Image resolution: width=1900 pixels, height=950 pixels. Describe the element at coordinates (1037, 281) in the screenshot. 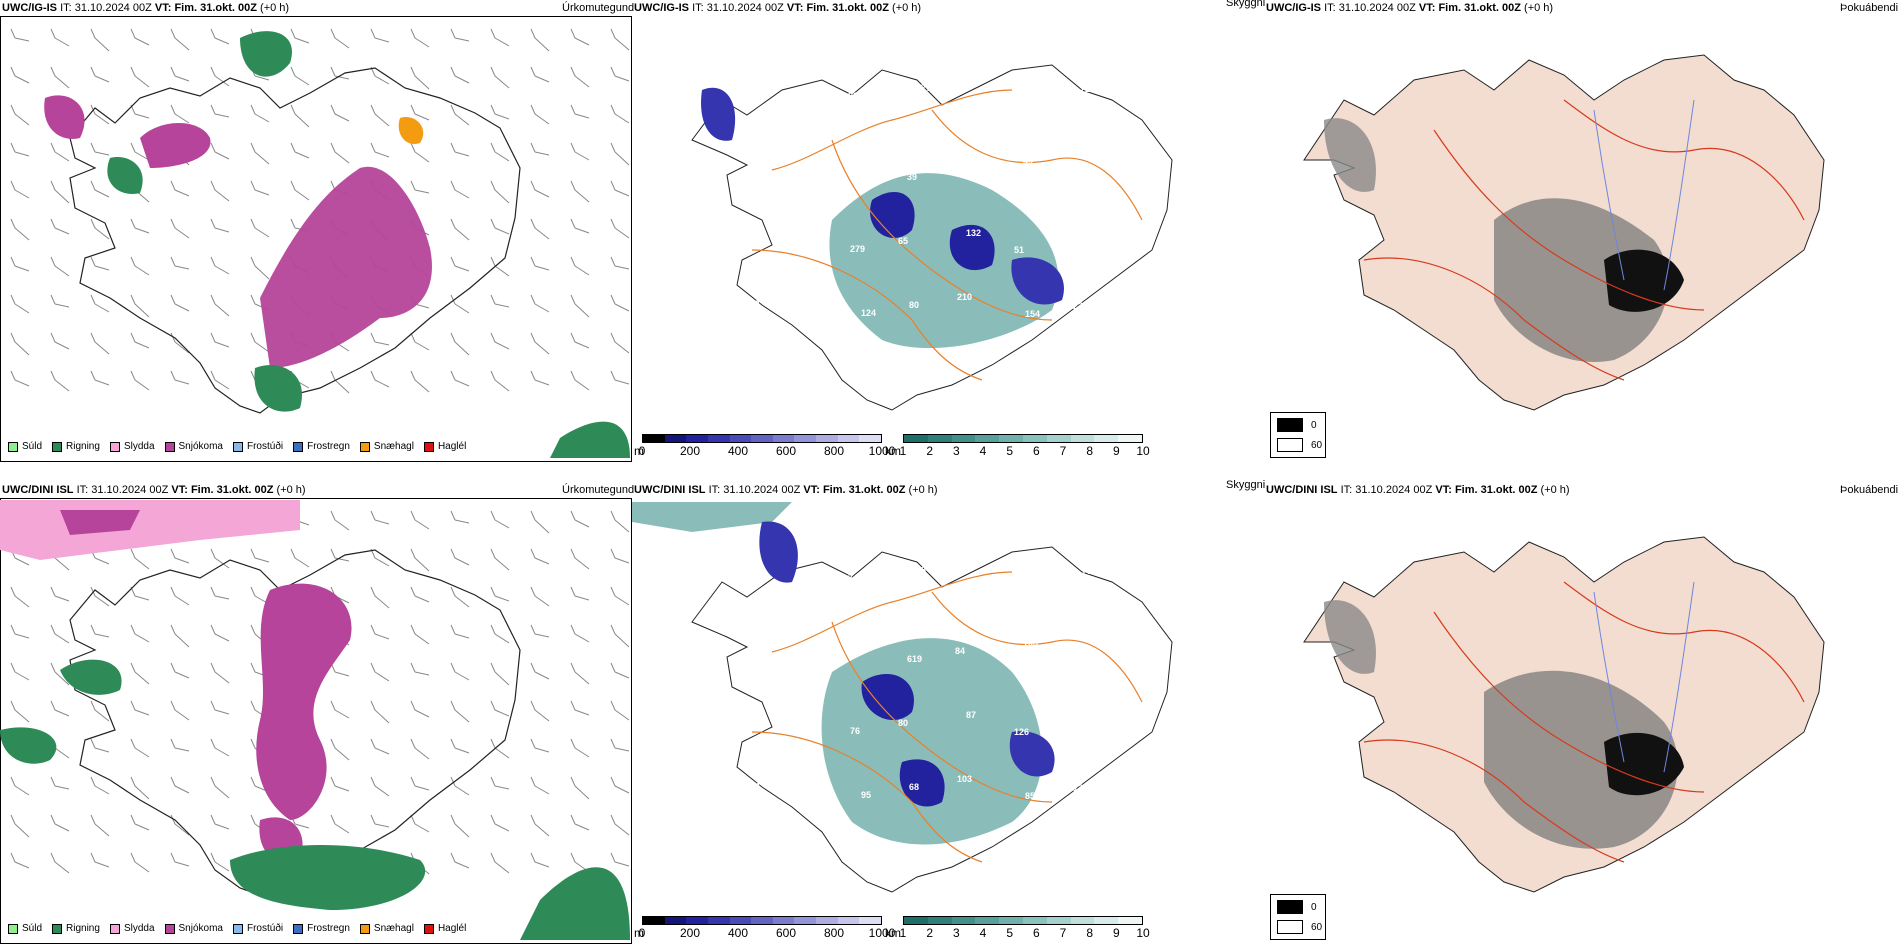

I see `cloud-base-area` at that location.